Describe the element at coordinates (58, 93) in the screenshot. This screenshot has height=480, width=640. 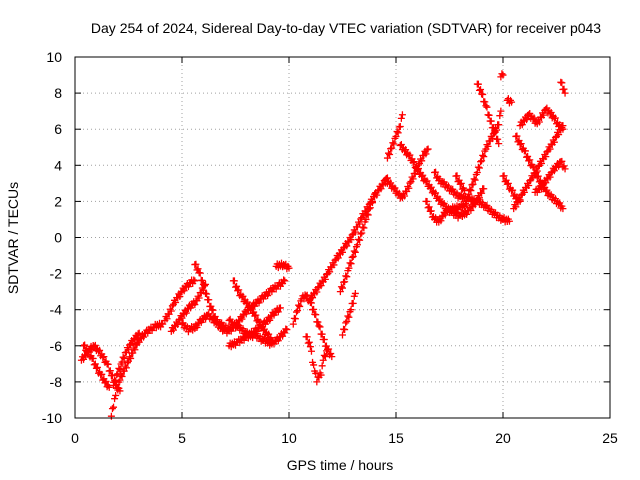
I see `y-tick-label: 8` at that location.